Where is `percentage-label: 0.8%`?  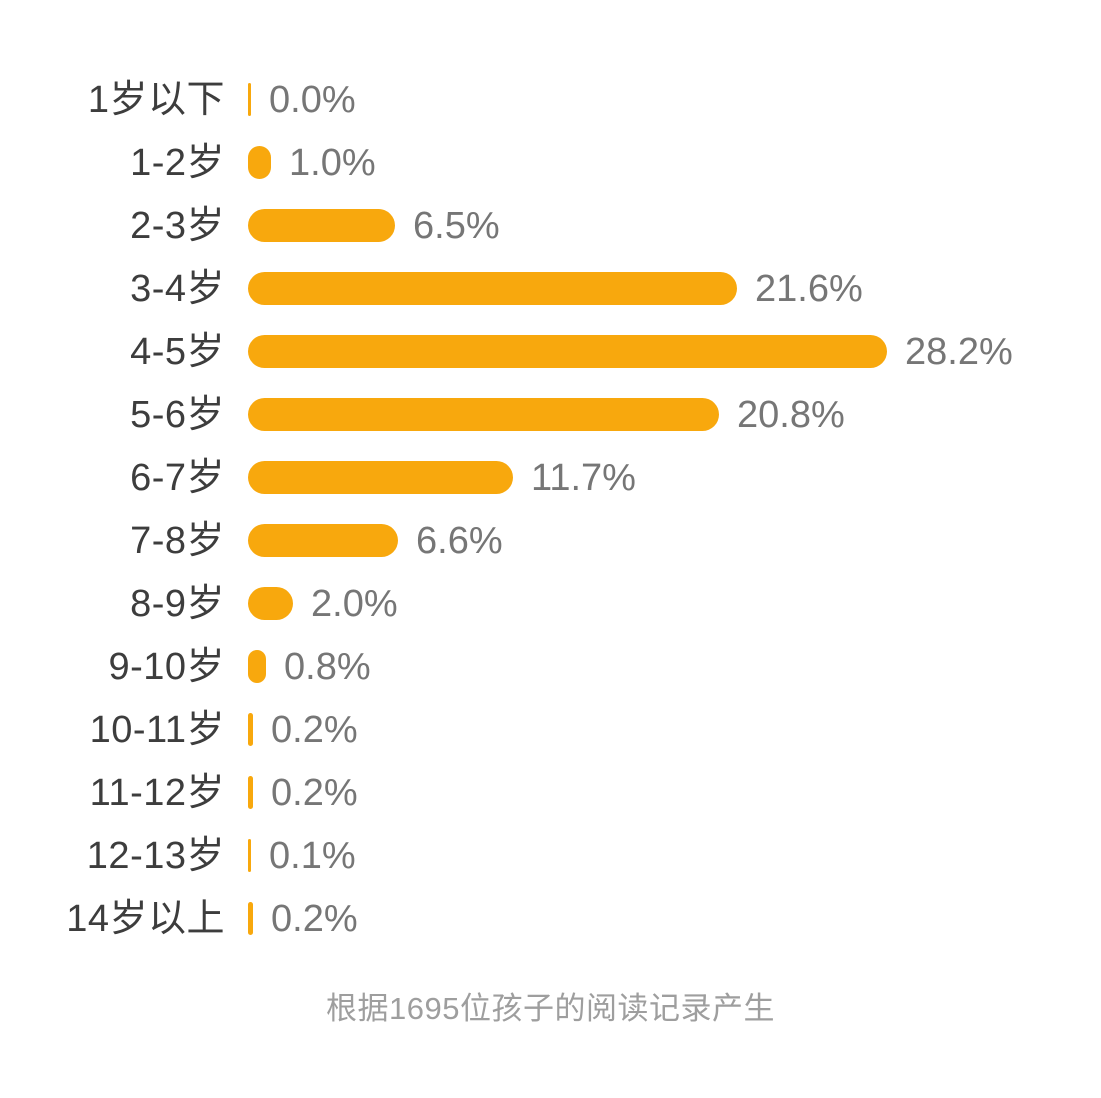
percentage-label: 0.8% is located at coordinates (327, 666).